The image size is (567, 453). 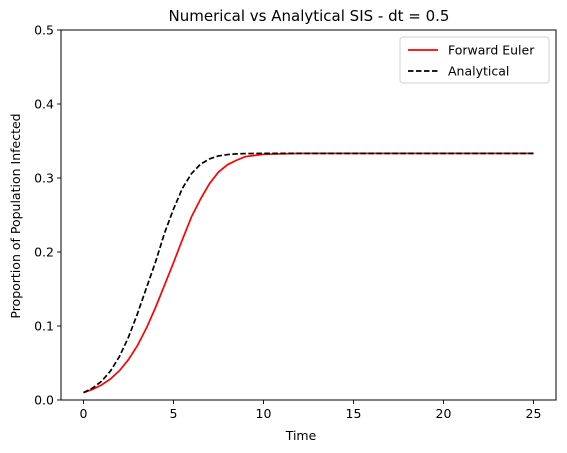 What do you see at coordinates (264, 413) in the screenshot?
I see `x-tick-label: 10` at bounding box center [264, 413].